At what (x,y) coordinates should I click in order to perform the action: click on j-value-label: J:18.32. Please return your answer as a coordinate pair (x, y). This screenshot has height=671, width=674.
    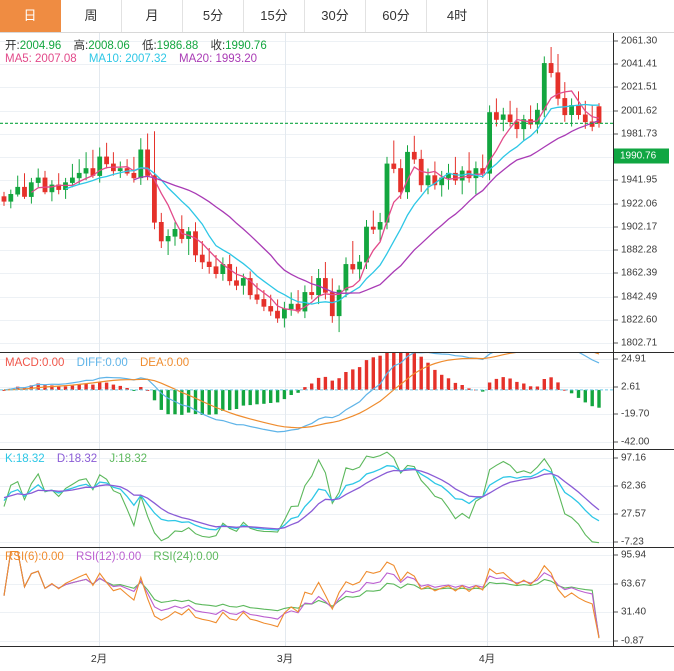
    Looking at the image, I should click on (128, 459).